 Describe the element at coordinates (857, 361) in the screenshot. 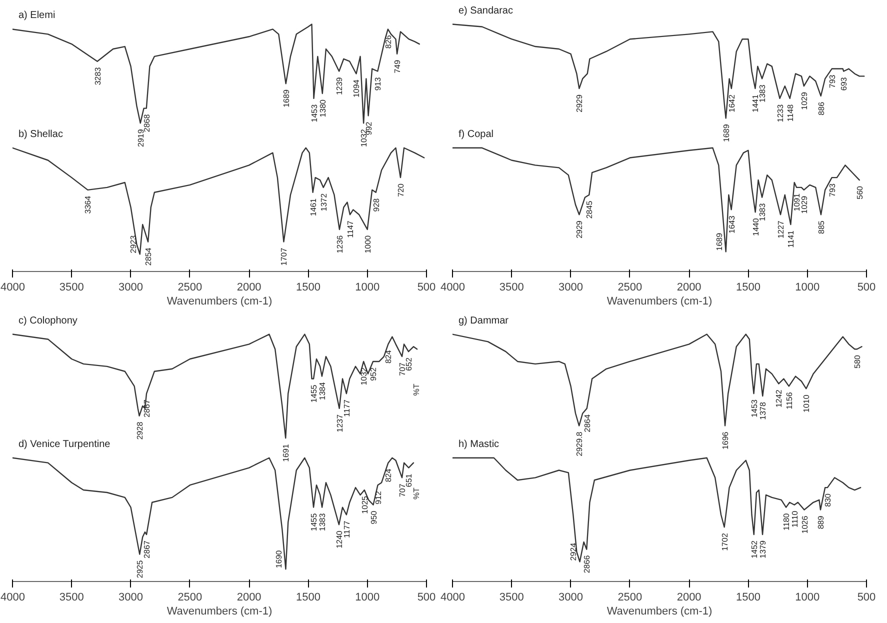

I see `annotation: 580` at that location.